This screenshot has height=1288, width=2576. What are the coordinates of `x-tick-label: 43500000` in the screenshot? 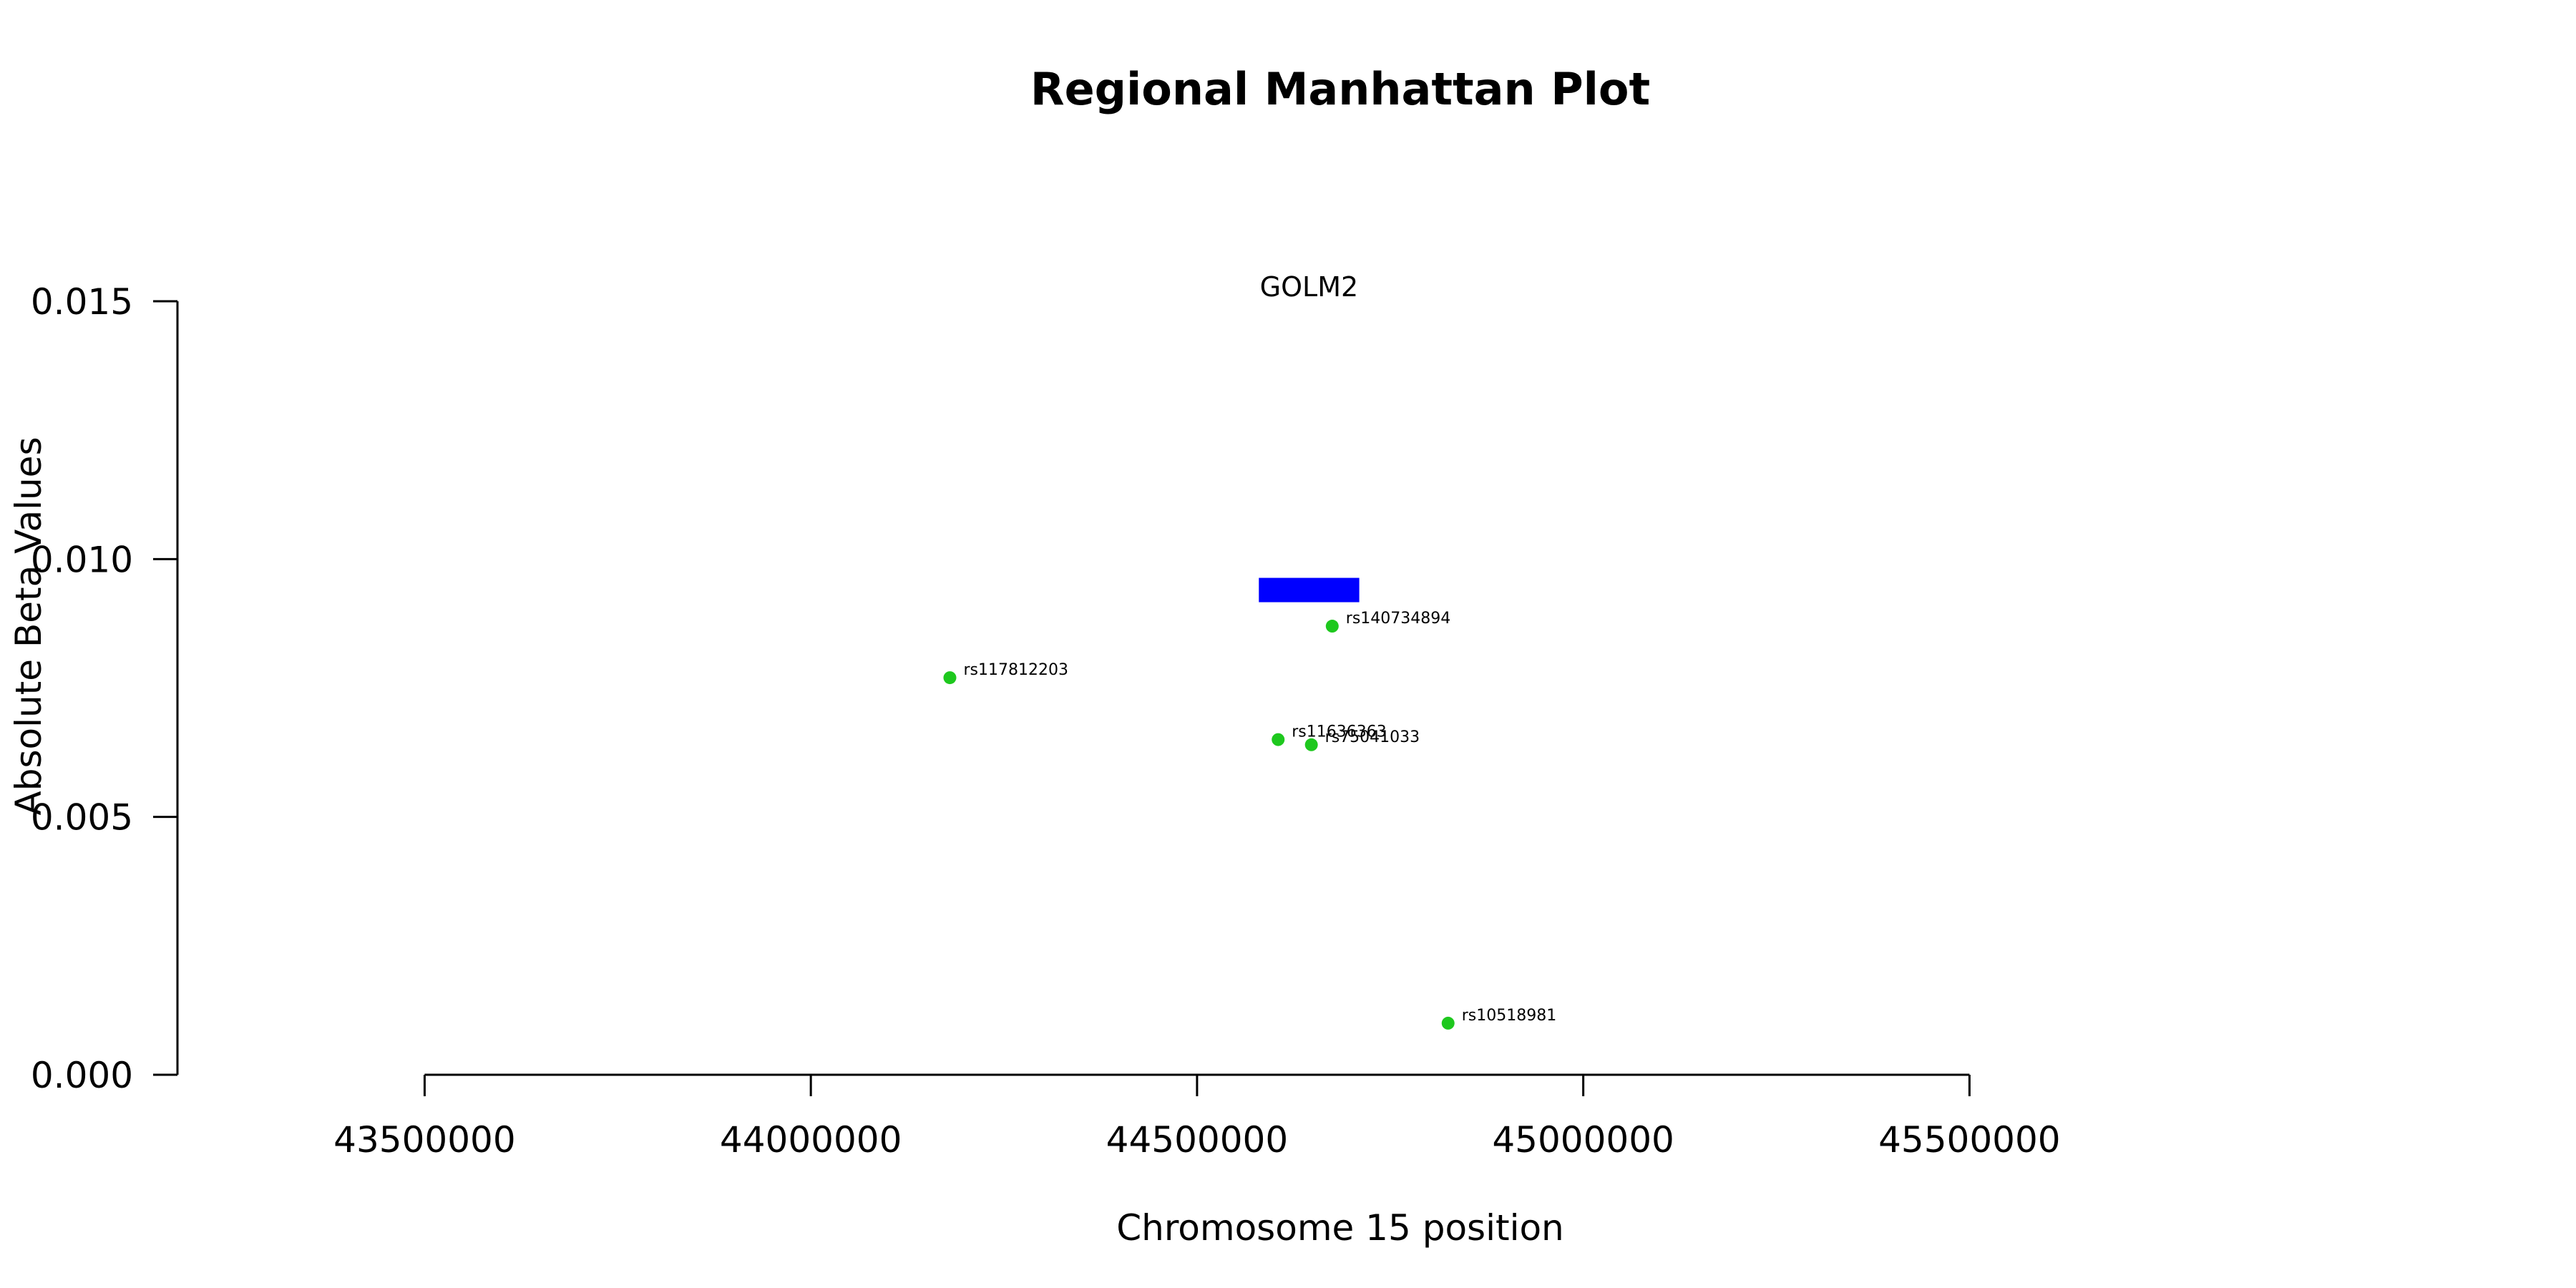 It's located at (425, 1140).